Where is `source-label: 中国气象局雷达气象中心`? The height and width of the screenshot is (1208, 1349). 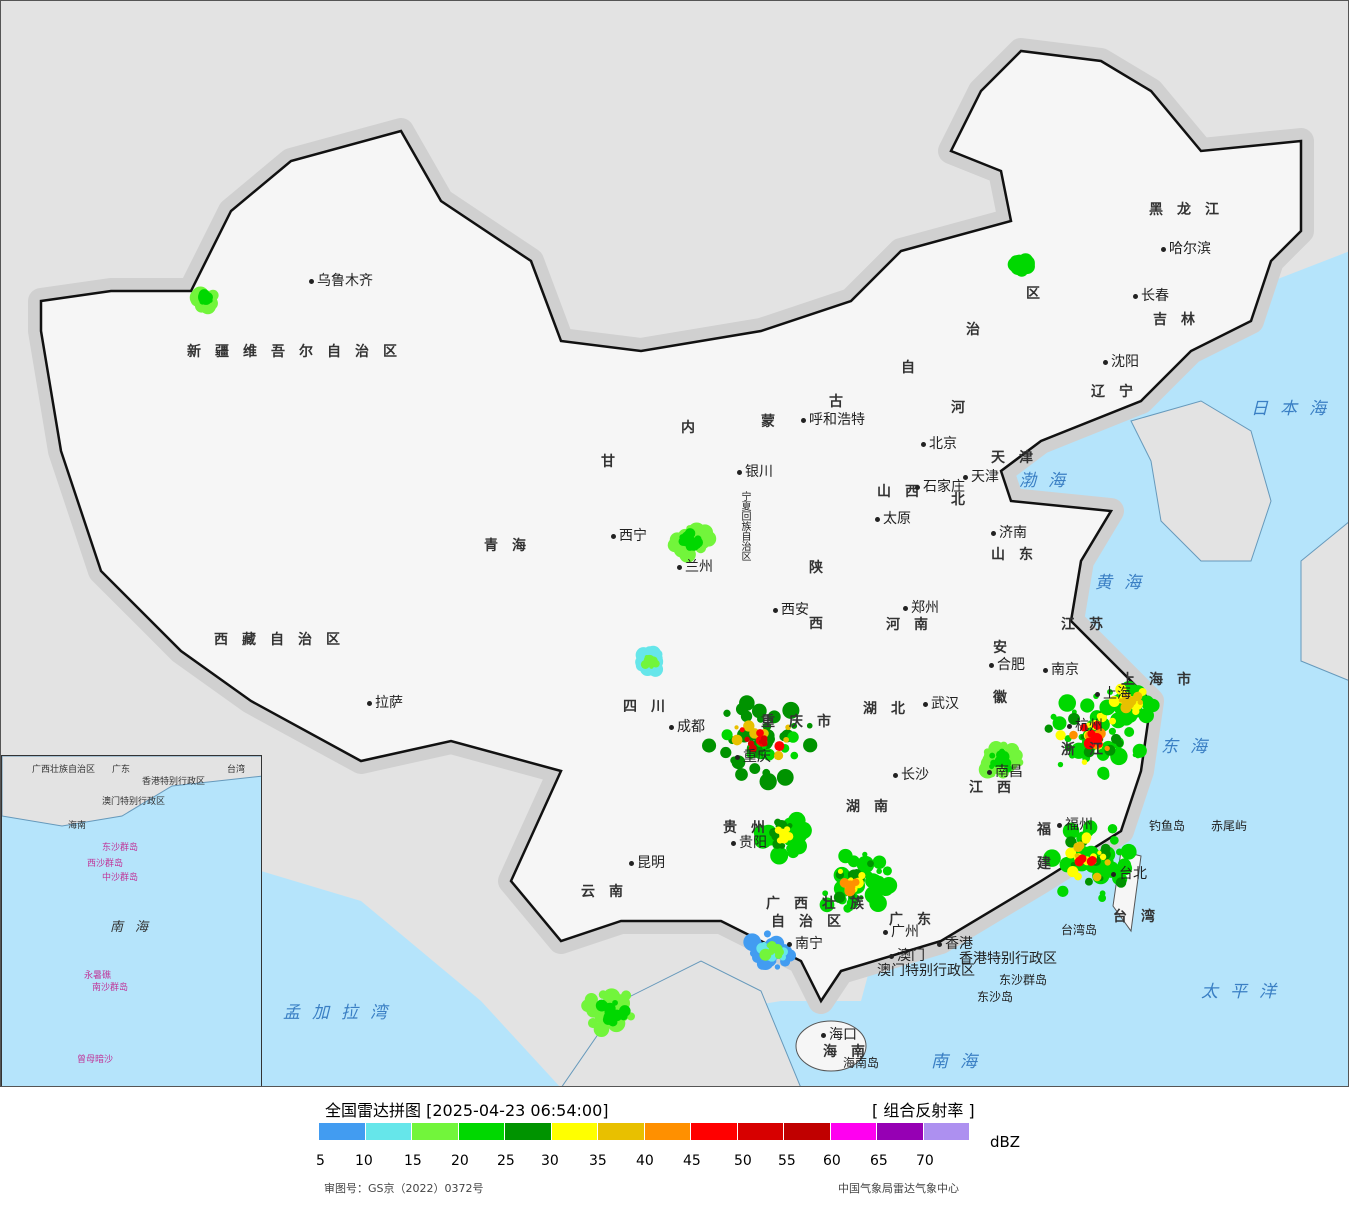 source-label: 中国气象局雷达气象中心 is located at coordinates (898, 1188).